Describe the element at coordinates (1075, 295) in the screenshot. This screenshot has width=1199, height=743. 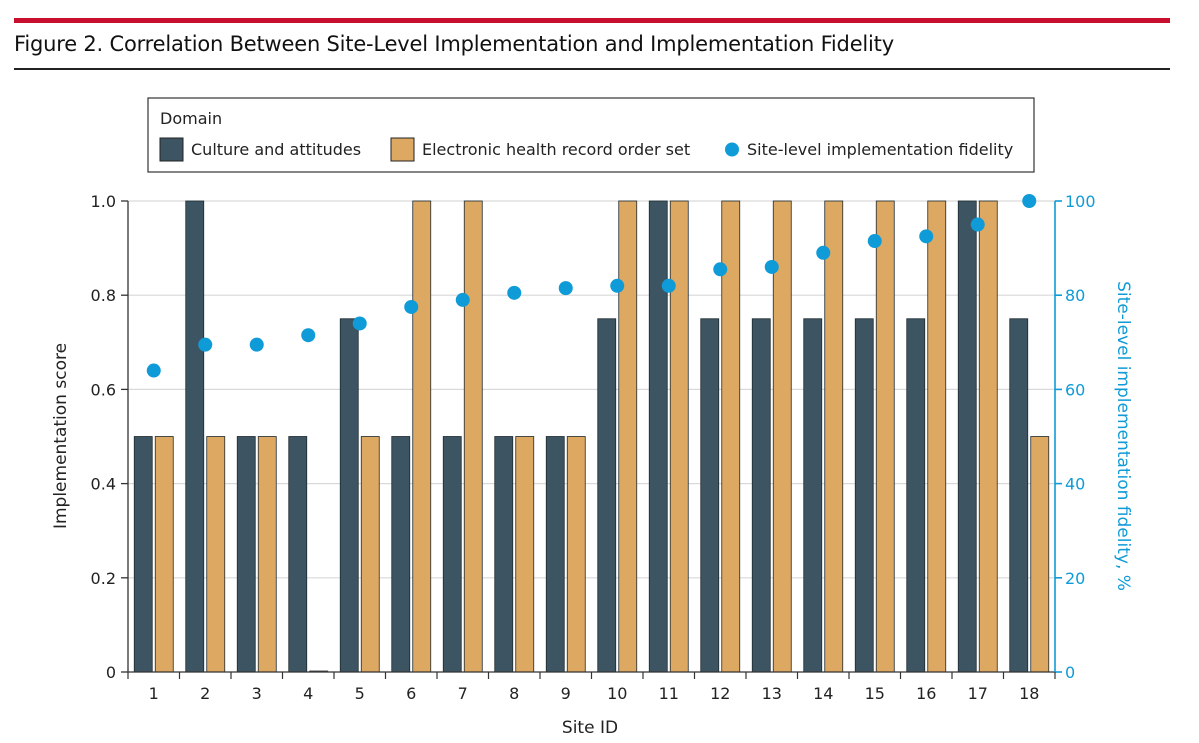
I see `y2-tick-label: 80` at that location.